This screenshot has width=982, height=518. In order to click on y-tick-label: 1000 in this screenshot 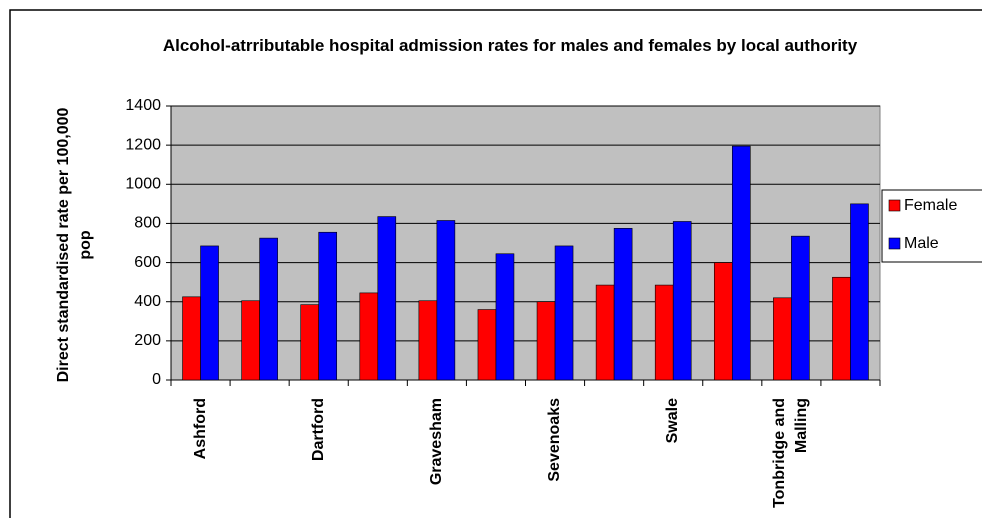, I will do `click(143, 184)`.